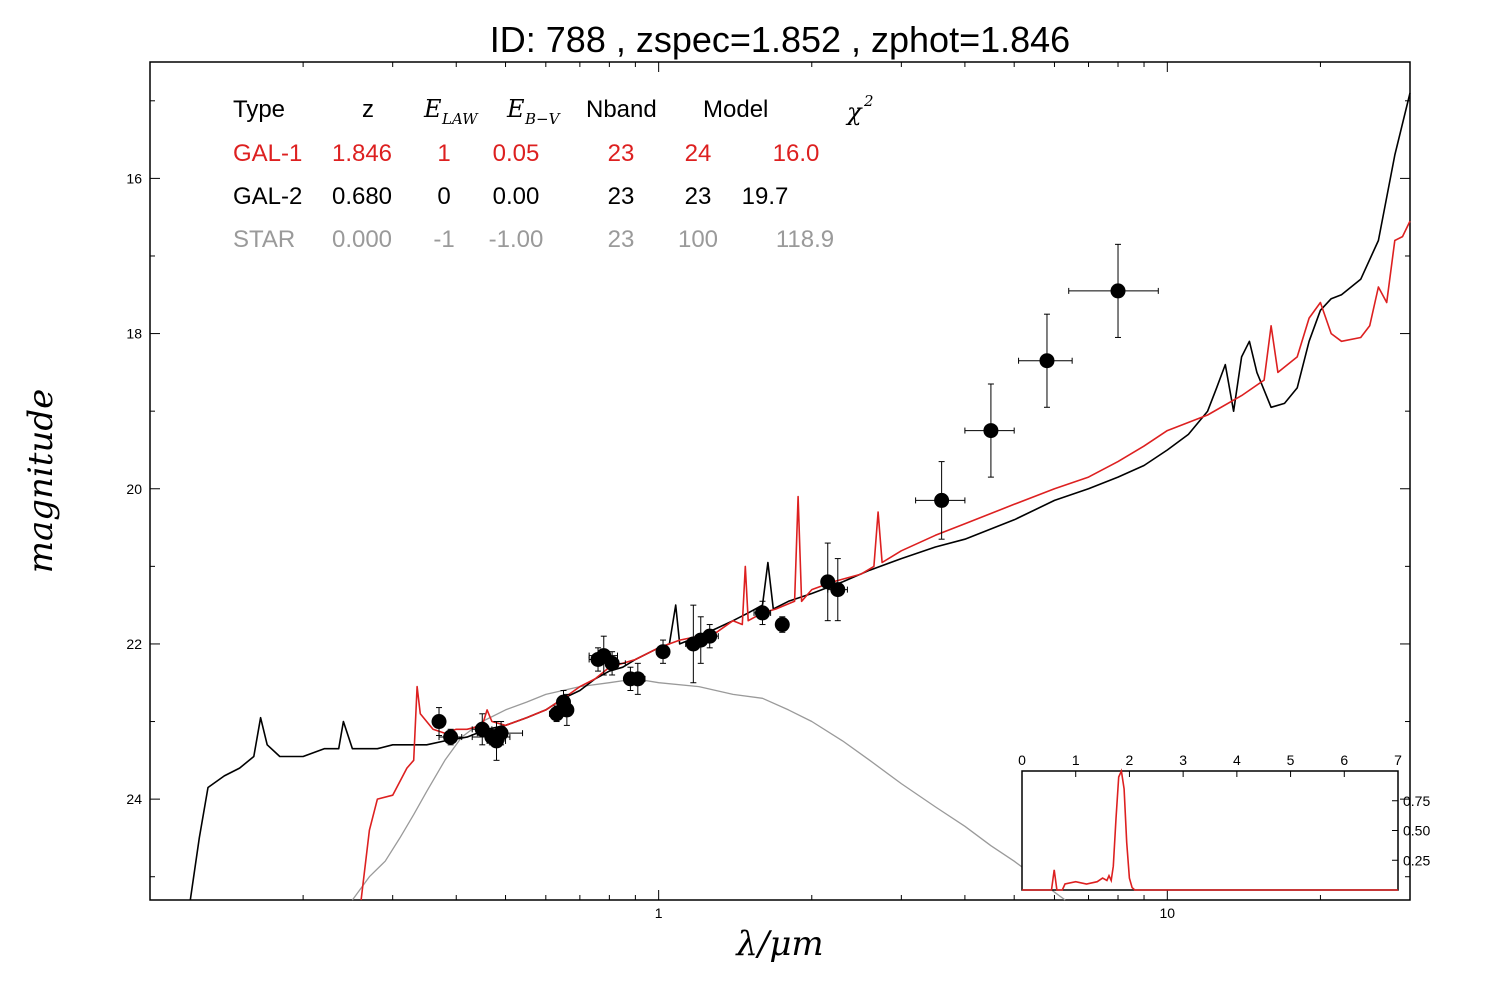 The width and height of the screenshot is (1500, 1000). Describe the element at coordinates (543, 119) in the screenshot. I see `header-ebv-sub: B−V` at that location.